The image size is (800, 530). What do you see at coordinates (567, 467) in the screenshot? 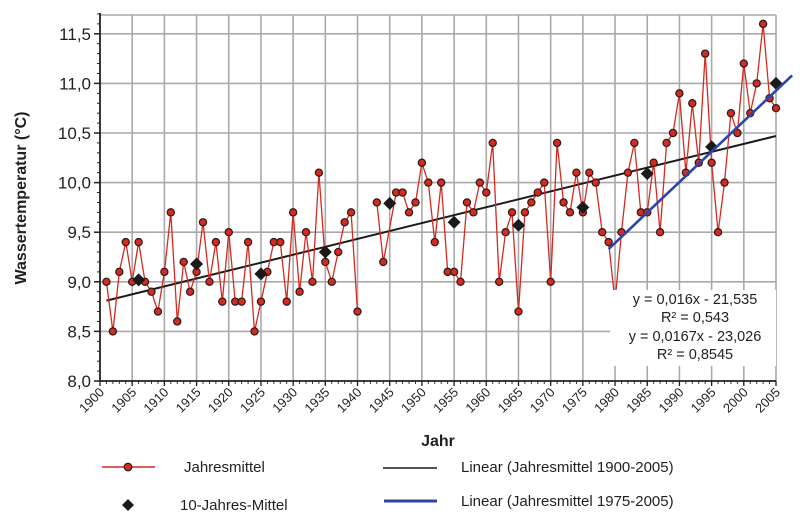
I see `legend-label-linear-1900-2005: Linear (Jahresmittel 1900-2005)` at bounding box center [567, 467].